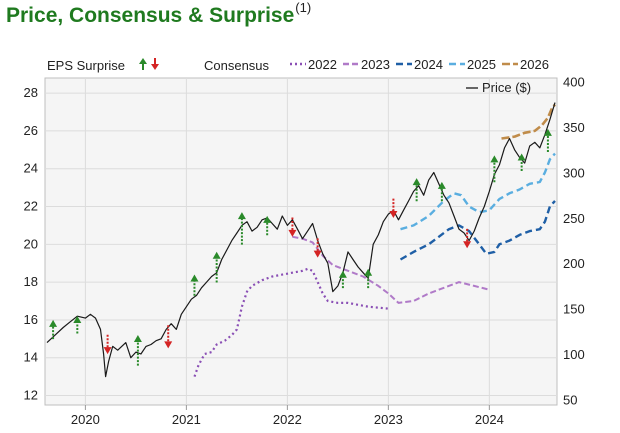 The height and width of the screenshot is (433, 620). What do you see at coordinates (31, 319) in the screenshot?
I see `y-left-tick-label: 16` at bounding box center [31, 319].